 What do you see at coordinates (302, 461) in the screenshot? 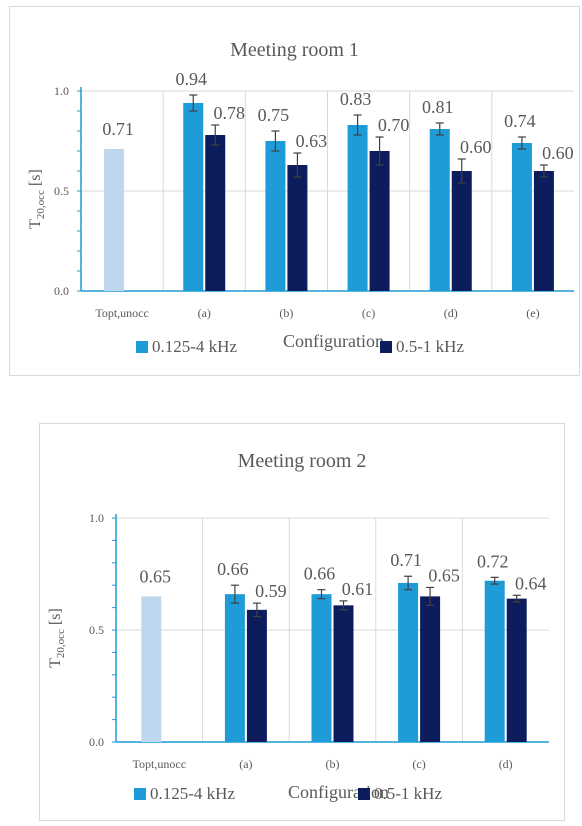
I see `chart-title: Meeting room 2` at bounding box center [302, 461].